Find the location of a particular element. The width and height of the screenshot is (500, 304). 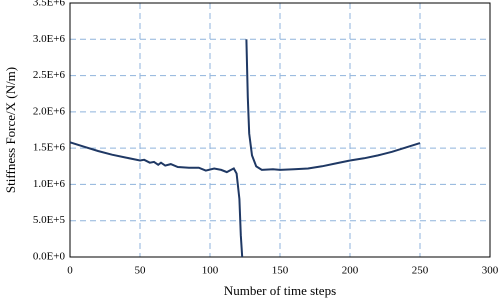

y-tick-label: 3.5E+6 is located at coordinates (49, 4).